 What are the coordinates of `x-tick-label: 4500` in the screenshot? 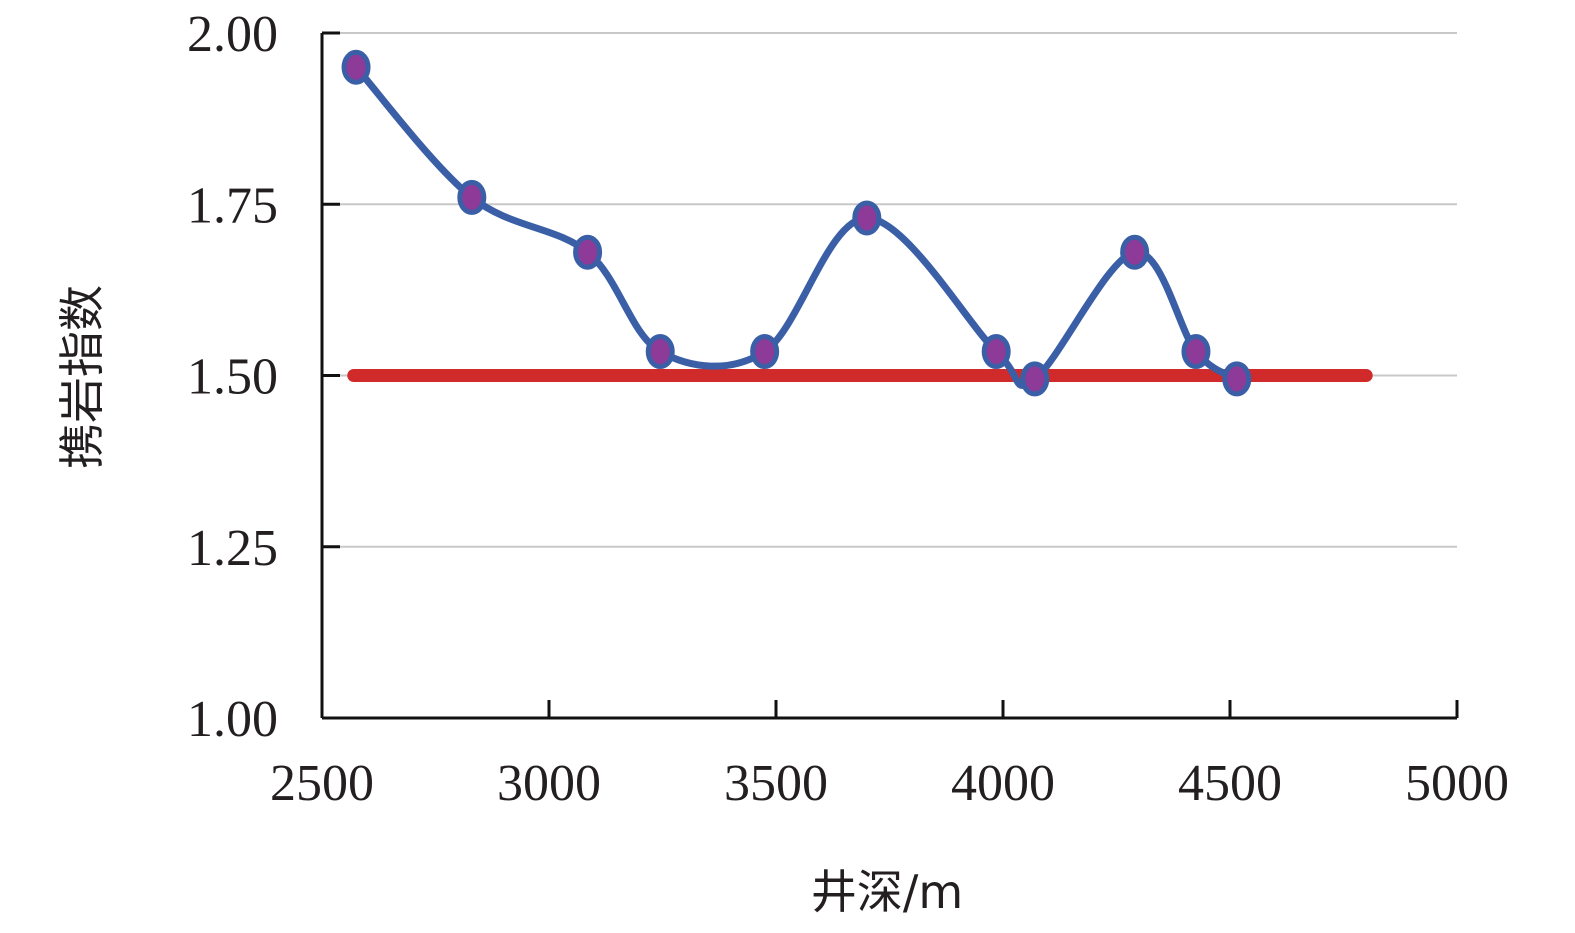 It's located at (1230, 783).